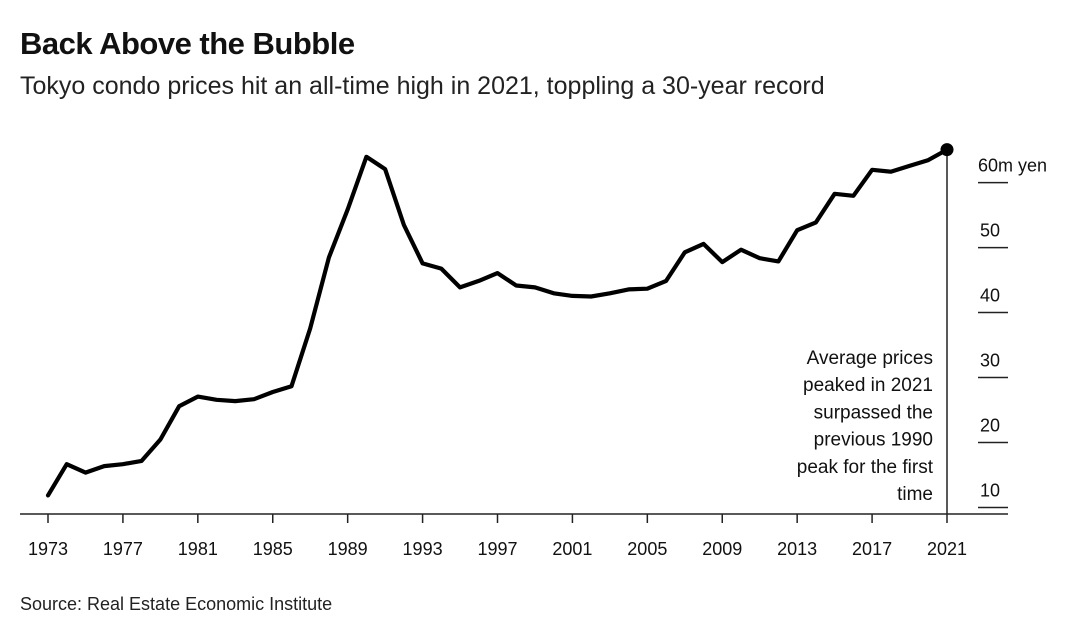  What do you see at coordinates (423, 549) in the screenshot?
I see `x-tick-label: 1993` at bounding box center [423, 549].